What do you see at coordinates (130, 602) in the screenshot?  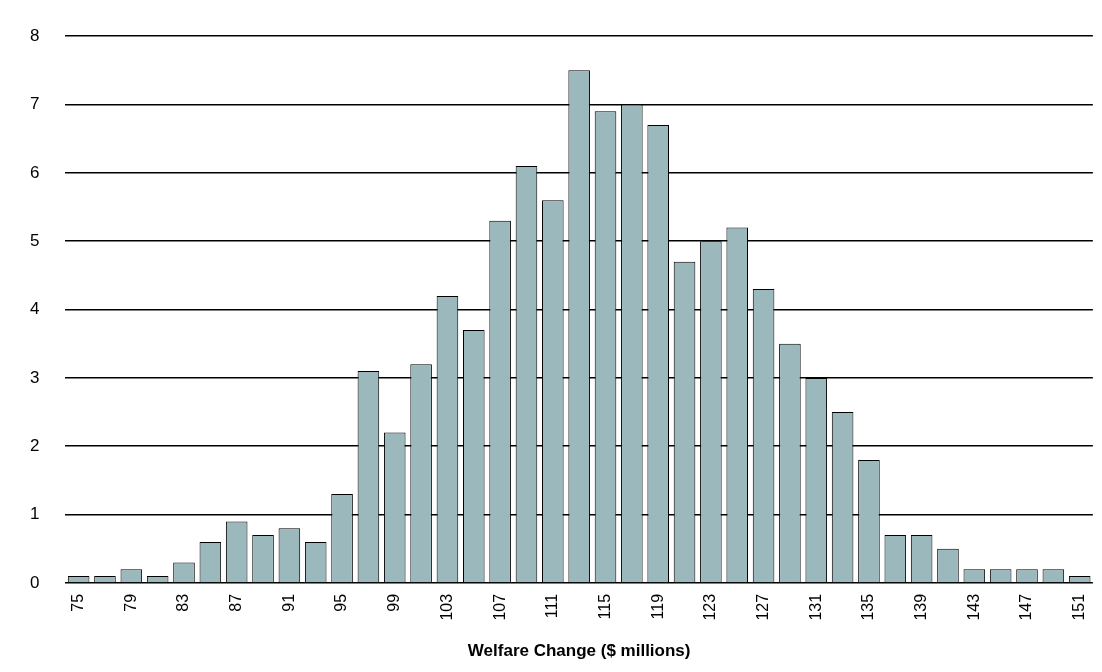 I see `x-tick-label: 79` at bounding box center [130, 602].